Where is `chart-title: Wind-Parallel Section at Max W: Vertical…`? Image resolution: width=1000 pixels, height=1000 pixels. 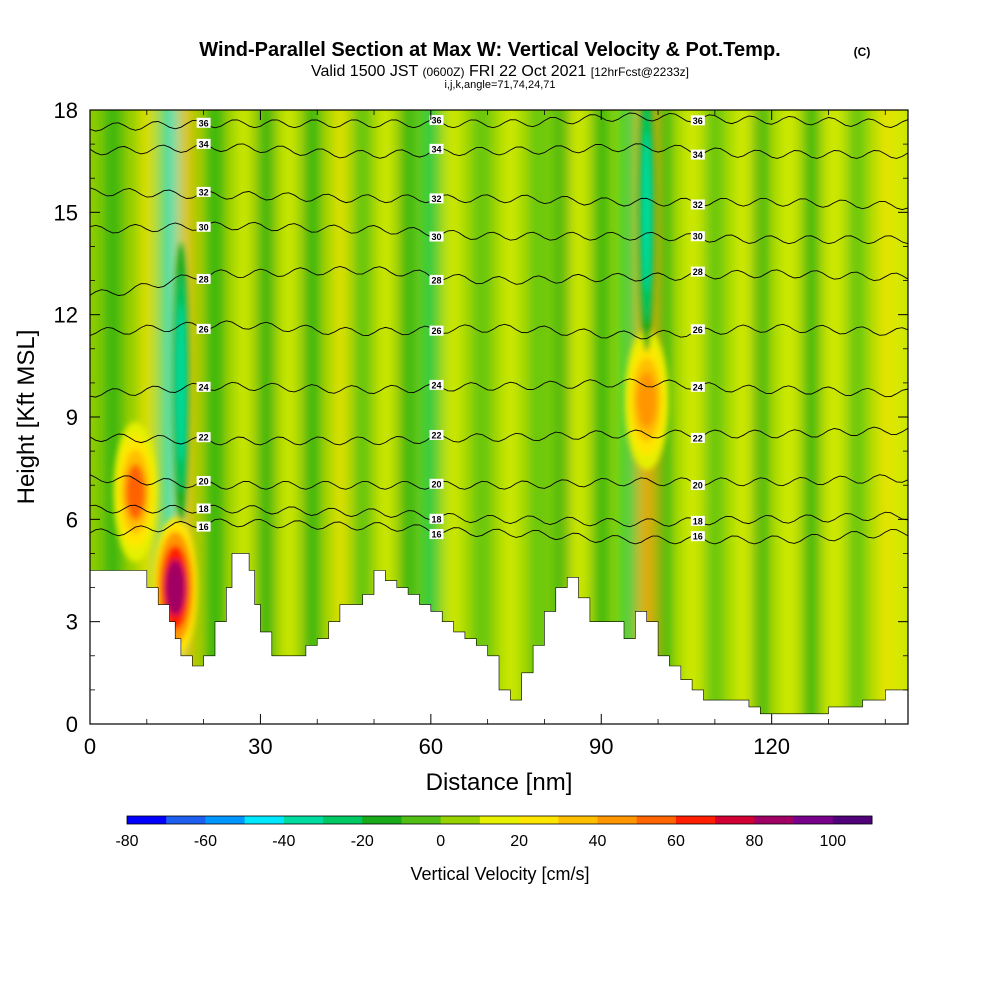
chart-title: Wind-Parallel Section at Max W: Vertical… is located at coordinates (489, 50).